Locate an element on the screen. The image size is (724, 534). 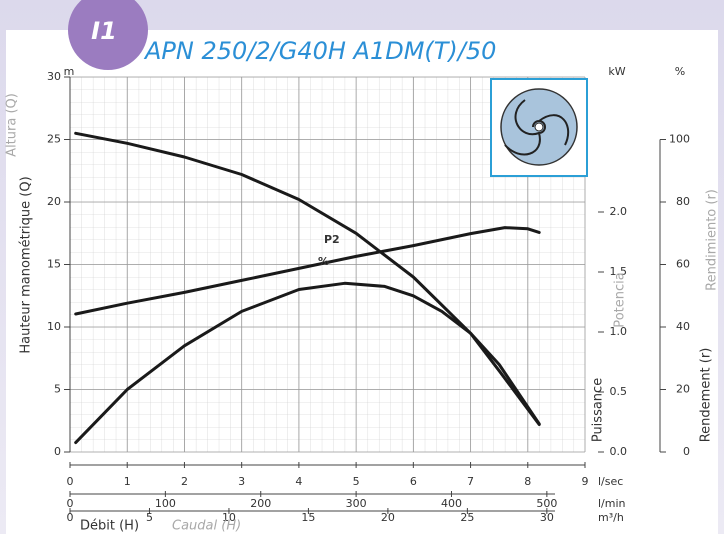
x-tick-label: 9 is located at coordinates (585, 481).